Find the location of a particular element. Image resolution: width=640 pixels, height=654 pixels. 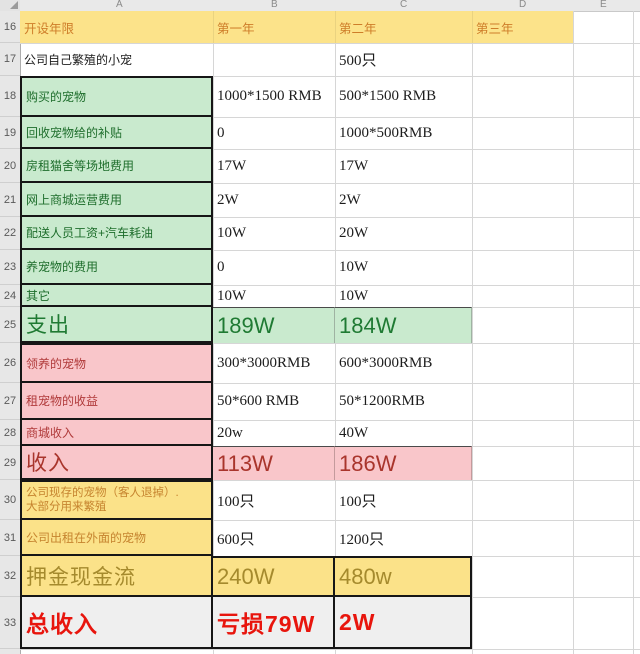

cell-c26: 600*3000RMB is located at coordinates (386, 362).